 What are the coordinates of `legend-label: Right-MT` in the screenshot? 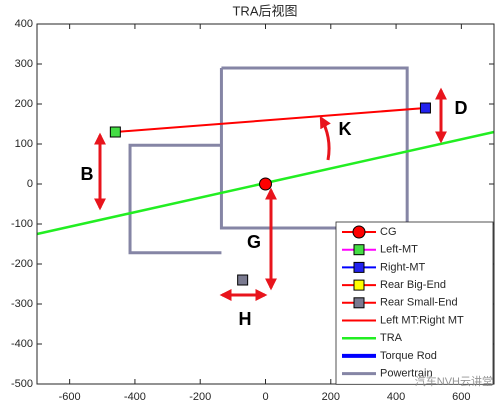 It's located at (403, 267).